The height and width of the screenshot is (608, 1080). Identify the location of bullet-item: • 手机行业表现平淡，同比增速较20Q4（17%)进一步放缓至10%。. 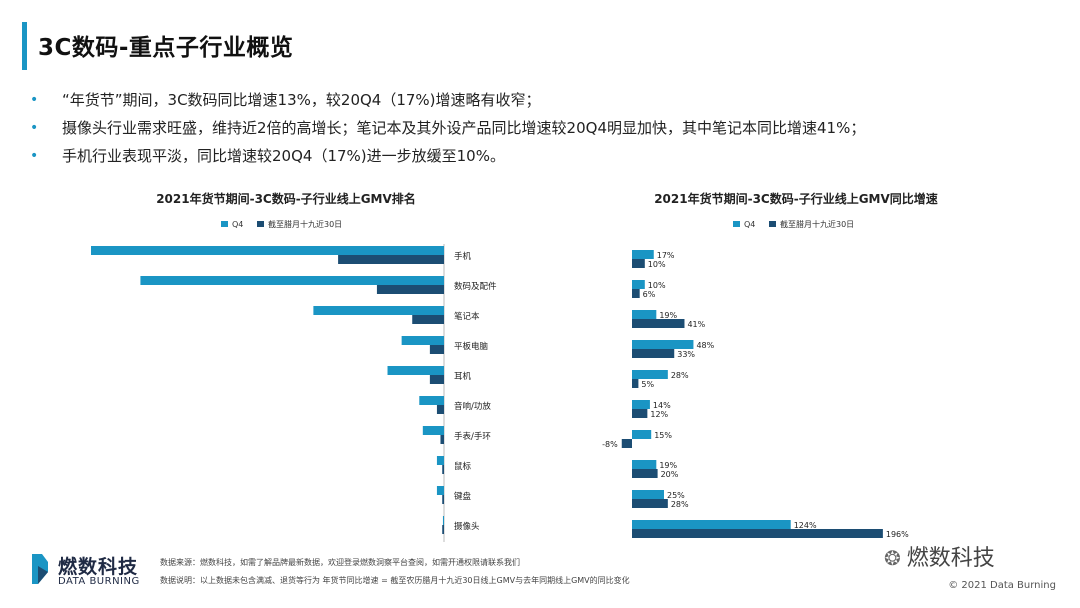
(447, 156).